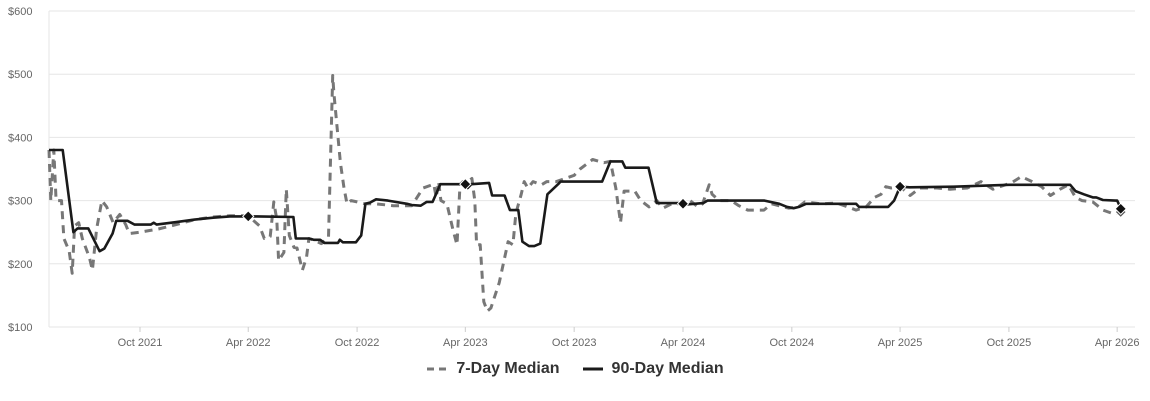 This screenshot has width=1150, height=401. I want to click on x-tick-label: Oct 2021, so click(140, 343).